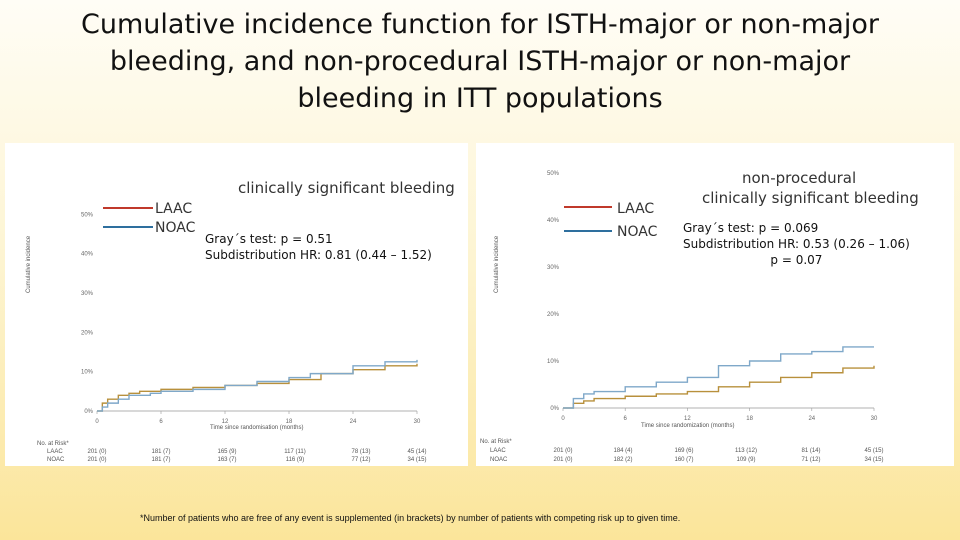 Image resolution: width=960 pixels, height=540 pixels. What do you see at coordinates (360, 460) in the screenshot?
I see `risk-cell: 77 (12)` at bounding box center [360, 460].